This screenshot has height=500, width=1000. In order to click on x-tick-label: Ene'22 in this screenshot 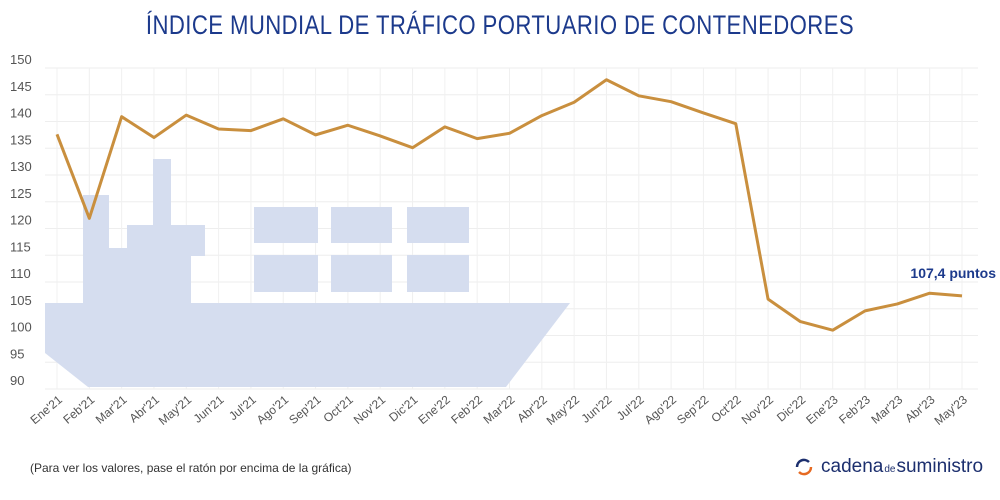, I will do `click(434, 409)`.